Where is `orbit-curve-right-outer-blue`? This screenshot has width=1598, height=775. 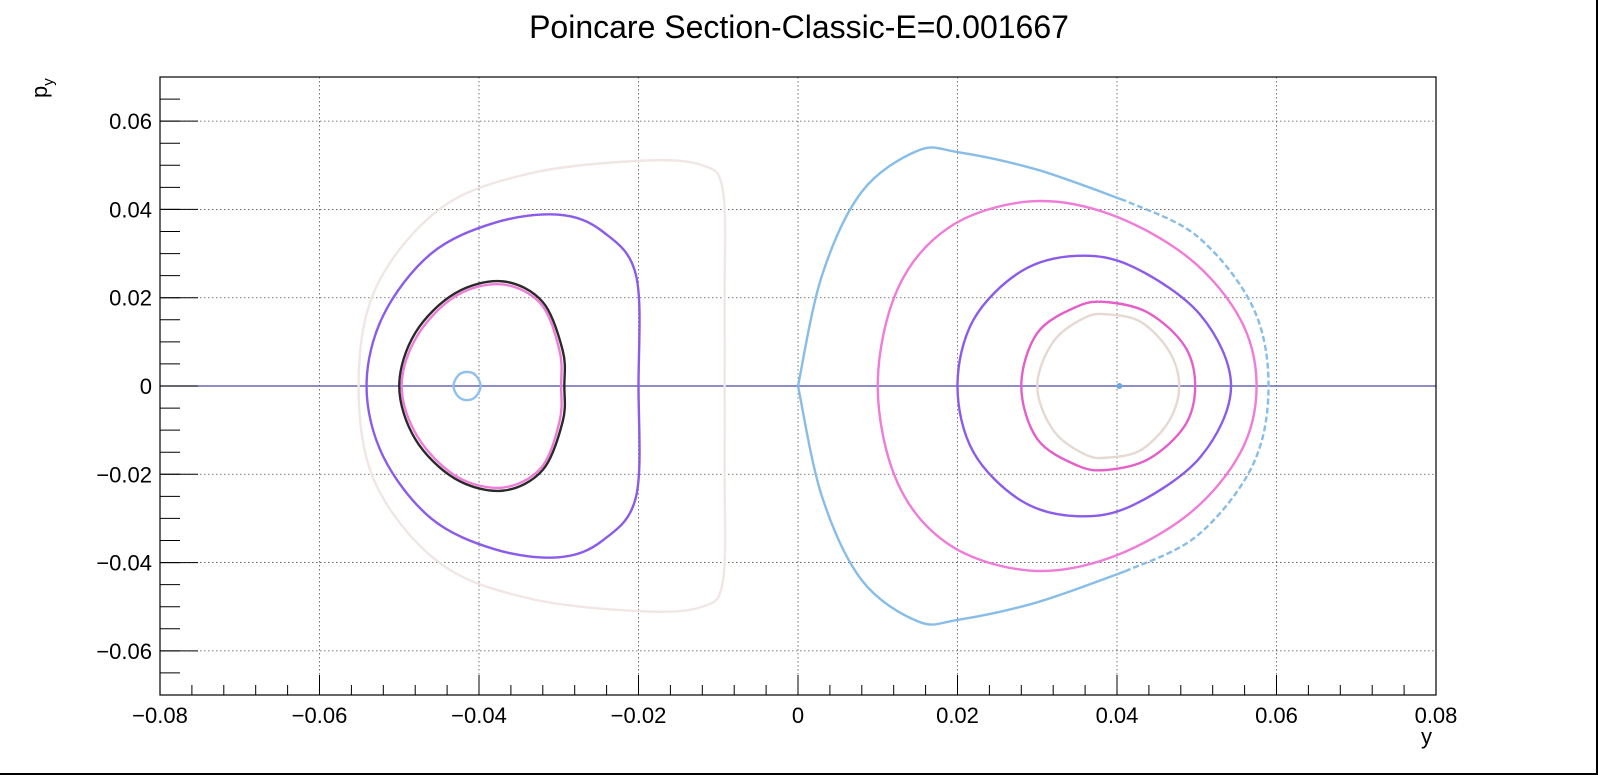 orbit-curve-right-outer-blue is located at coordinates (961, 505).